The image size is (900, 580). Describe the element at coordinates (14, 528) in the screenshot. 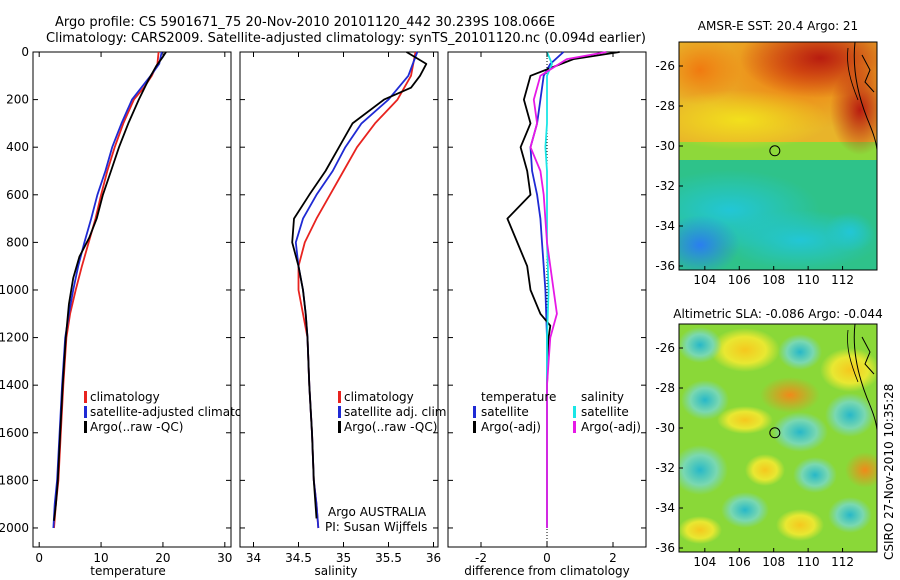

I see `y-tick-label: 2000` at that location.